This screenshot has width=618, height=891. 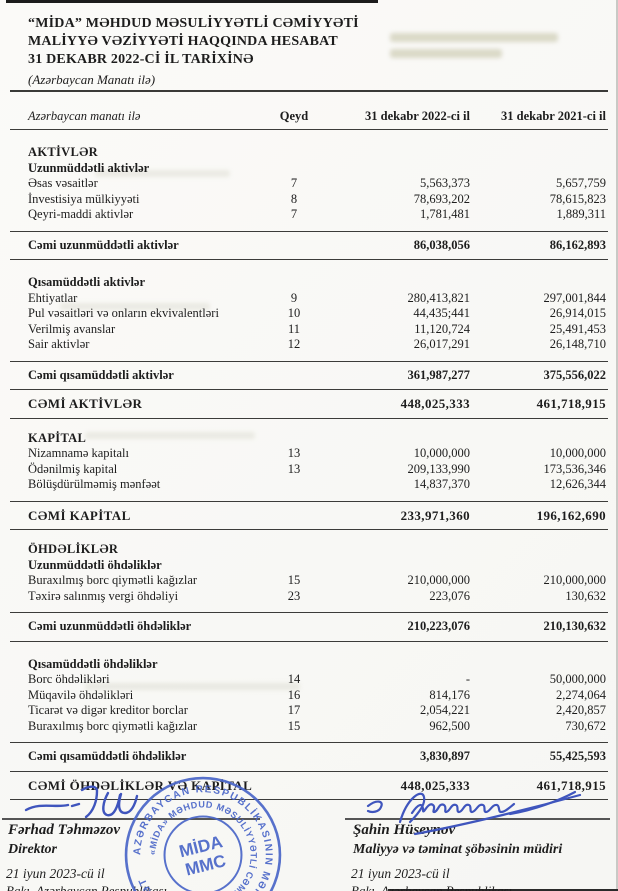 What do you see at coordinates (103, 595) in the screenshot?
I see `row-label: Təxirə salınmış vergi öhdəliyi` at bounding box center [103, 595].